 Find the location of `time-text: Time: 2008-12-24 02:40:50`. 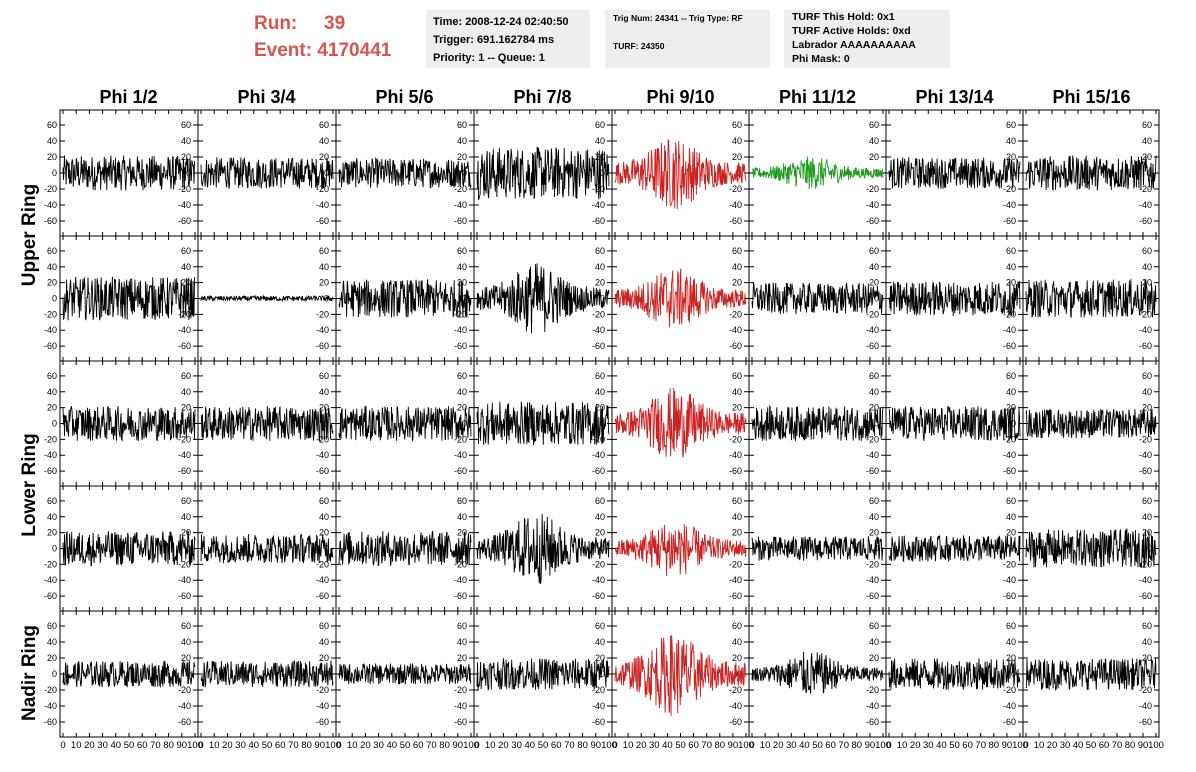

time-text: Time: 2008-12-24 02:40:50 is located at coordinates (501, 22).